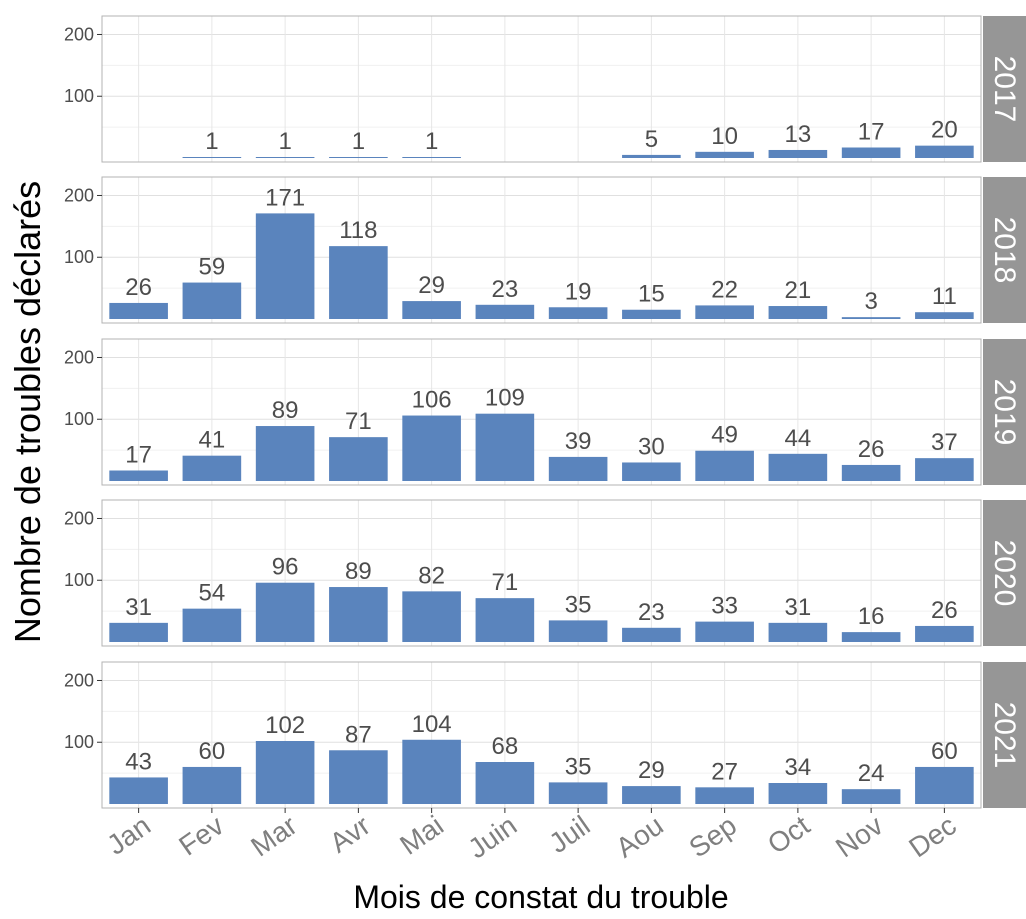 The image size is (1026, 919). I want to click on data-label: 11, so click(944, 296).